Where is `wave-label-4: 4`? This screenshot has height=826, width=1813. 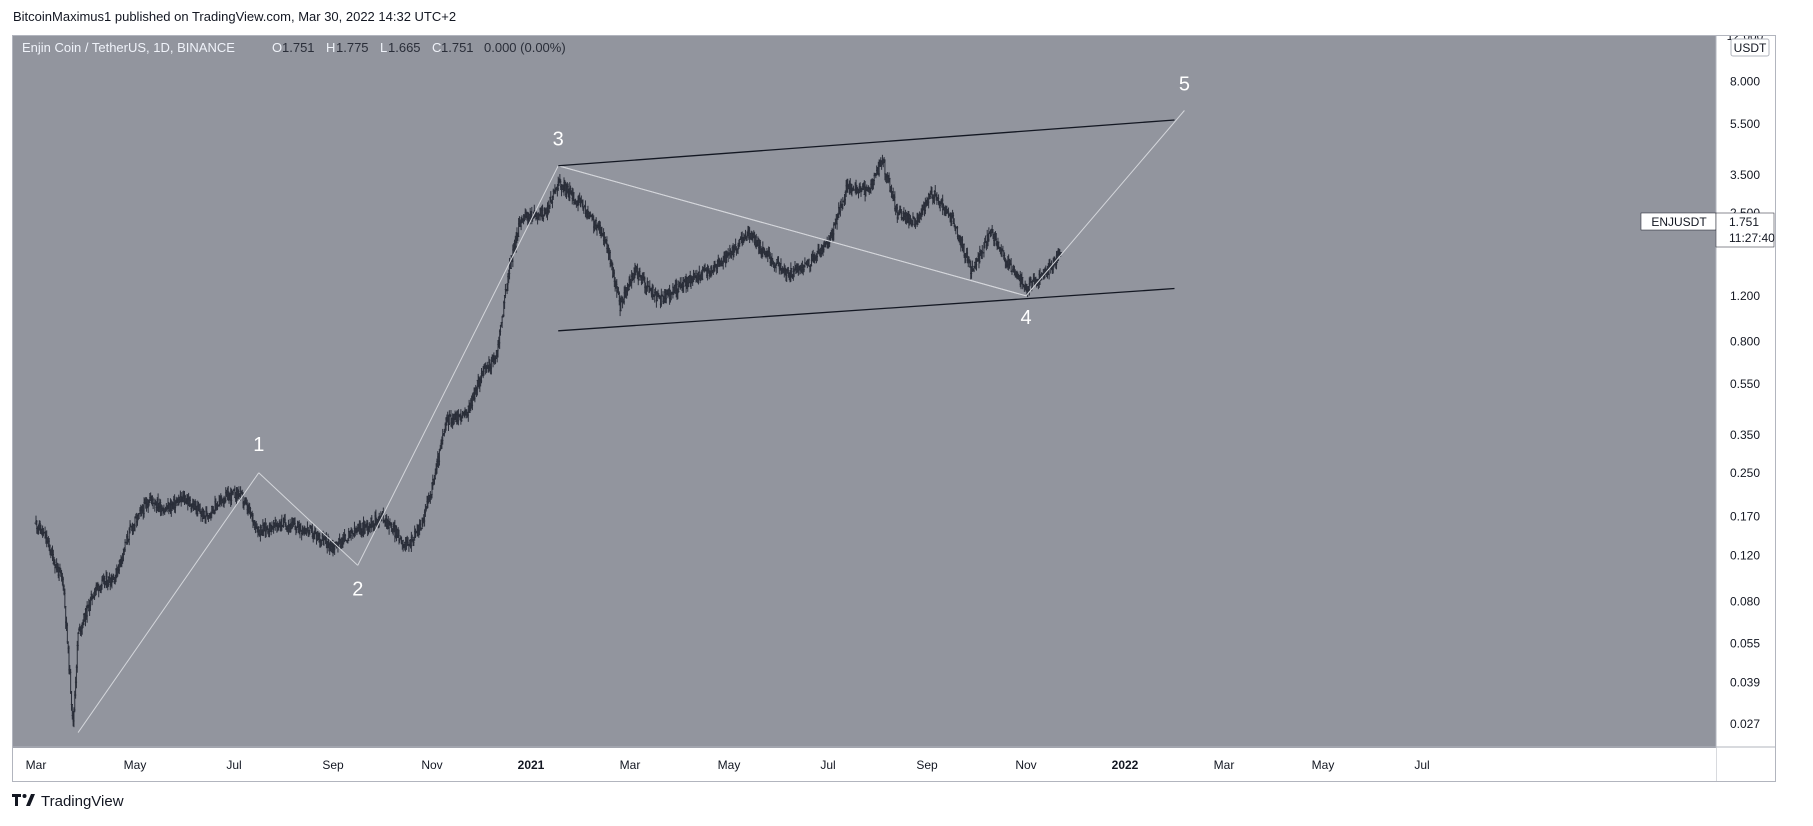 wave-label-4: 4 is located at coordinates (1025, 318).